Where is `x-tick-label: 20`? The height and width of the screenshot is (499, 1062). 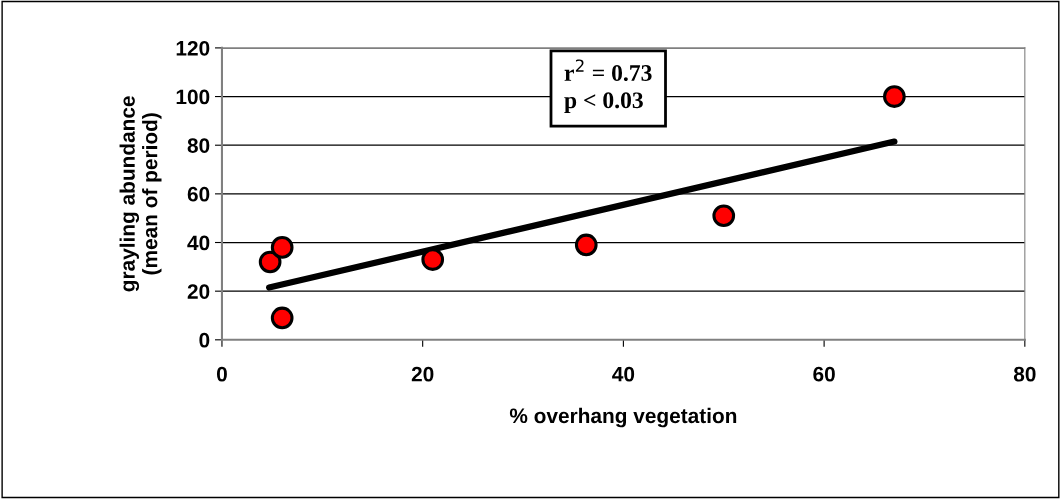
x-tick-label: 20 is located at coordinates (422, 374).